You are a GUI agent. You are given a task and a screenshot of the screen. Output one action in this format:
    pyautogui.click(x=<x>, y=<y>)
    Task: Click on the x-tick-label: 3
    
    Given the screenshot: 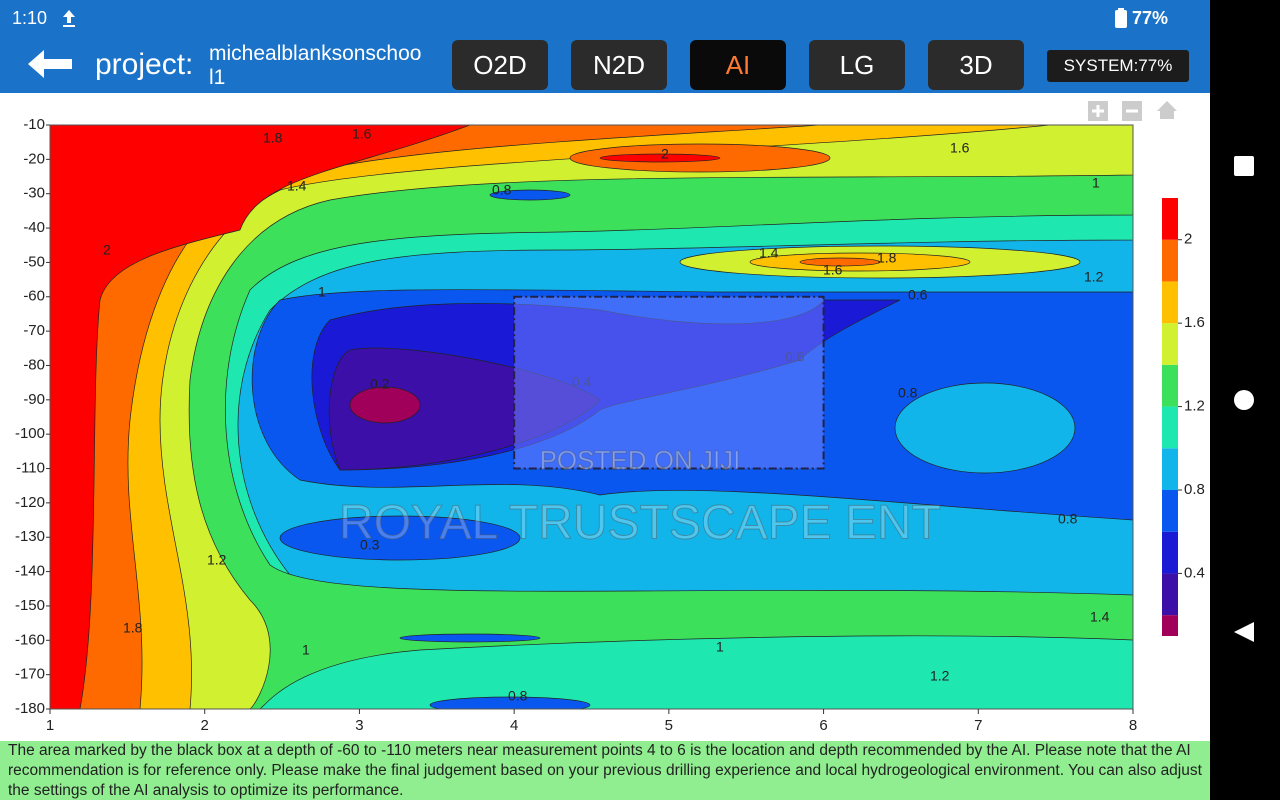 What is the action you would take?
    pyautogui.click(x=359, y=725)
    